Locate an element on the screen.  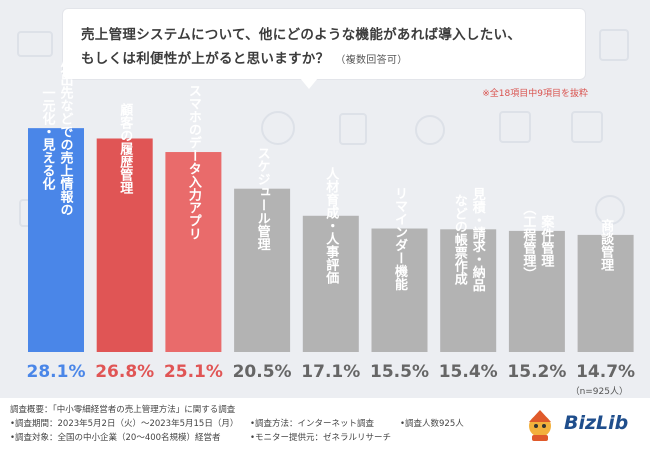
value-label-5: 17.1% is located at coordinates (330, 372).